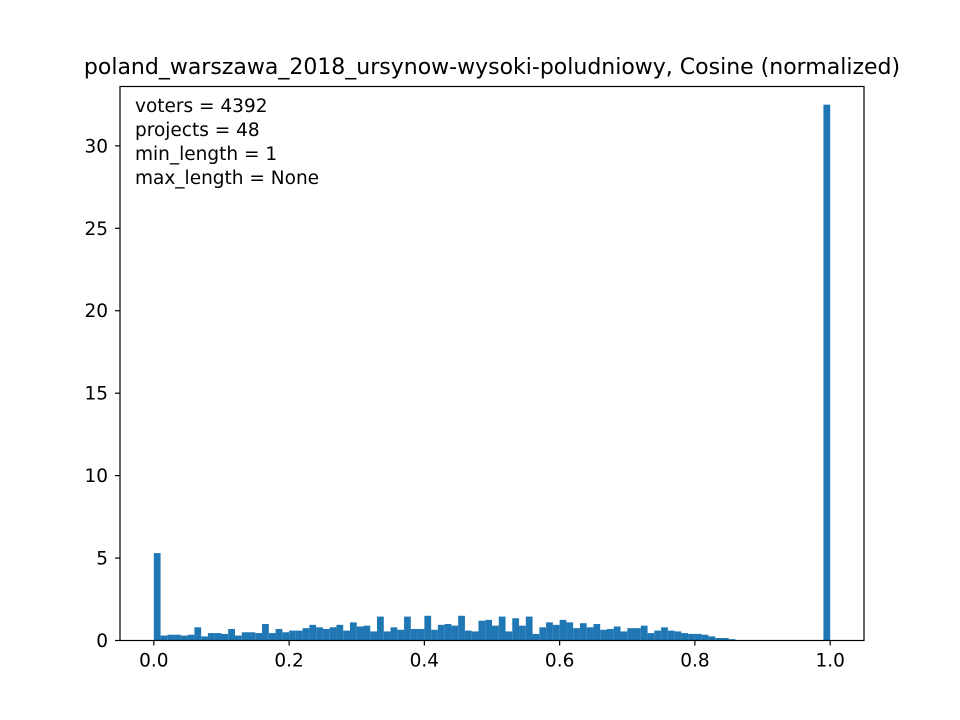 The width and height of the screenshot is (960, 720). Describe the element at coordinates (96, 476) in the screenshot. I see `y-tick-label: 10` at that location.